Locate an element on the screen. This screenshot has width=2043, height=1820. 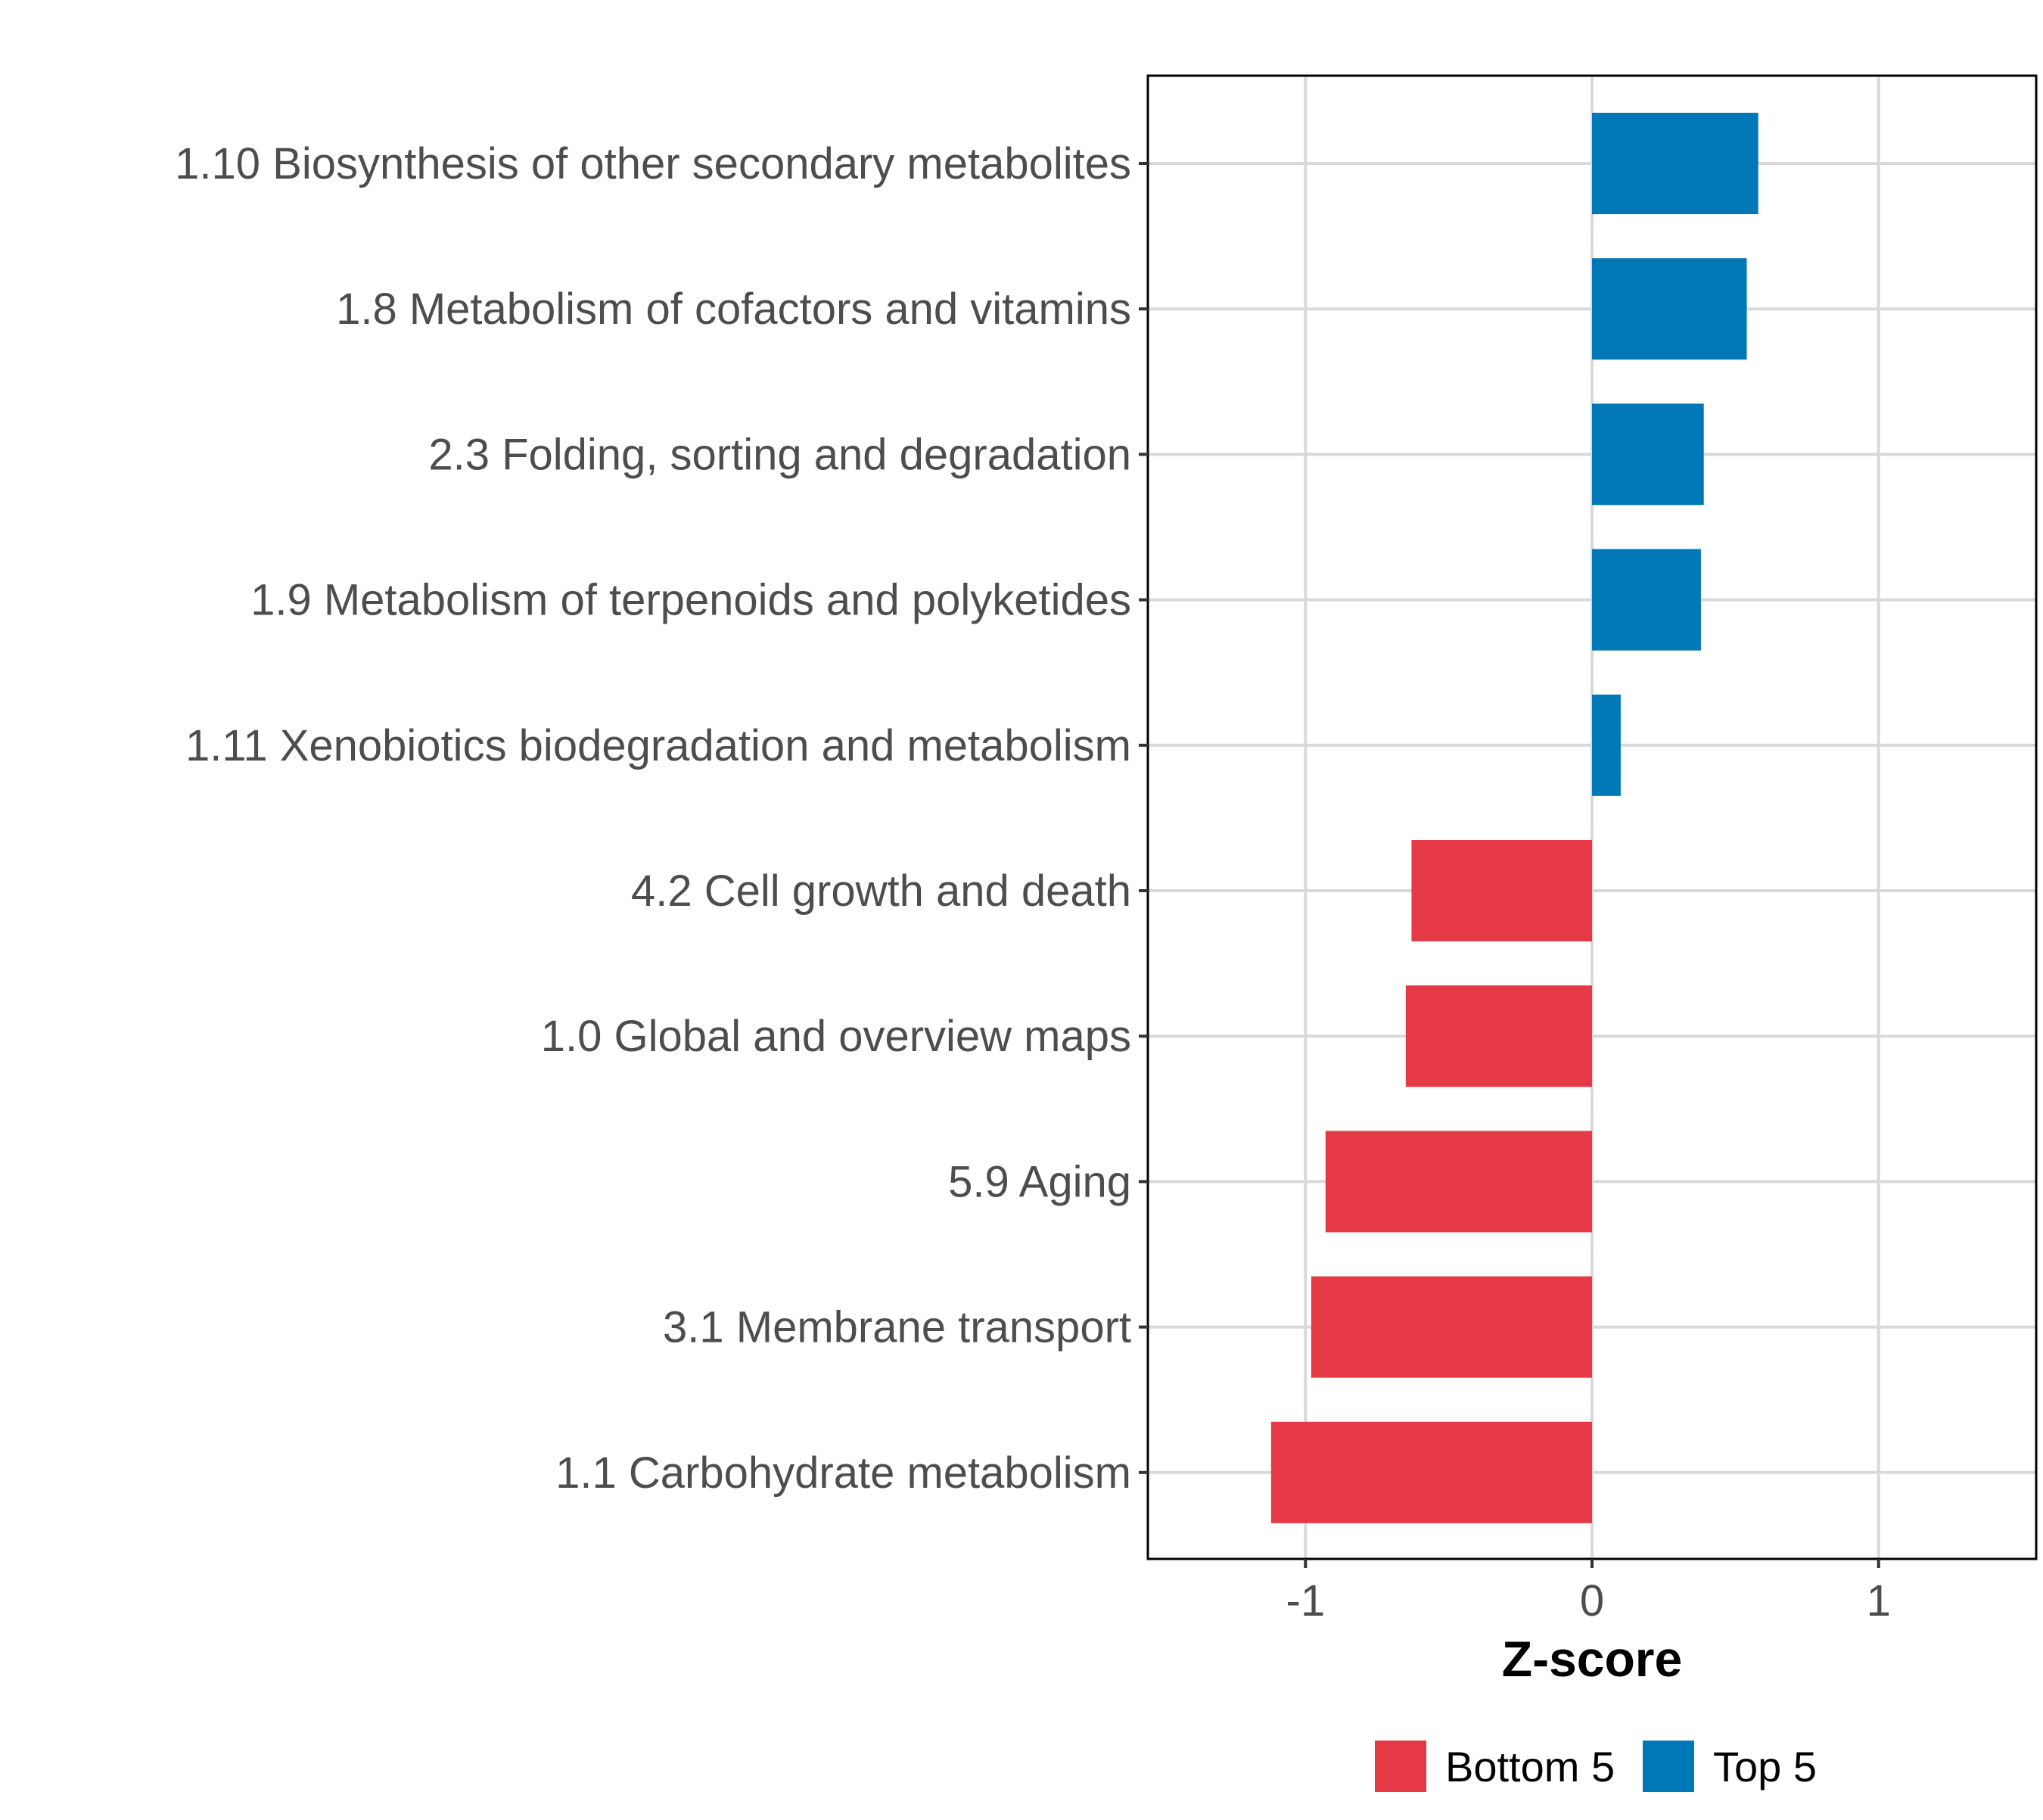
y-tick-label: 5.9 Aging is located at coordinates (1039, 1181).